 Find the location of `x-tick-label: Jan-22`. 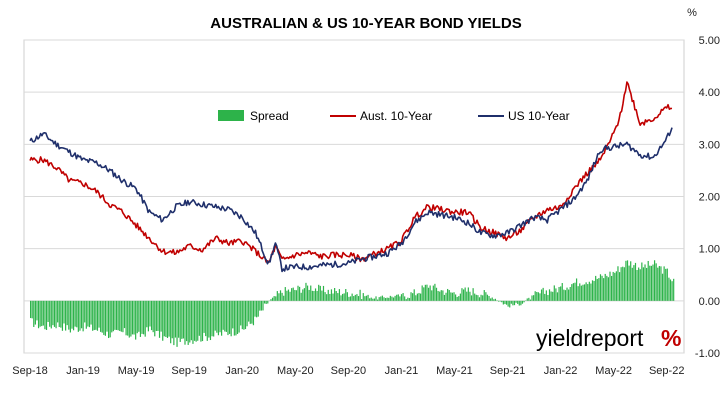

x-tick-label: Jan-22 is located at coordinates (561, 371).